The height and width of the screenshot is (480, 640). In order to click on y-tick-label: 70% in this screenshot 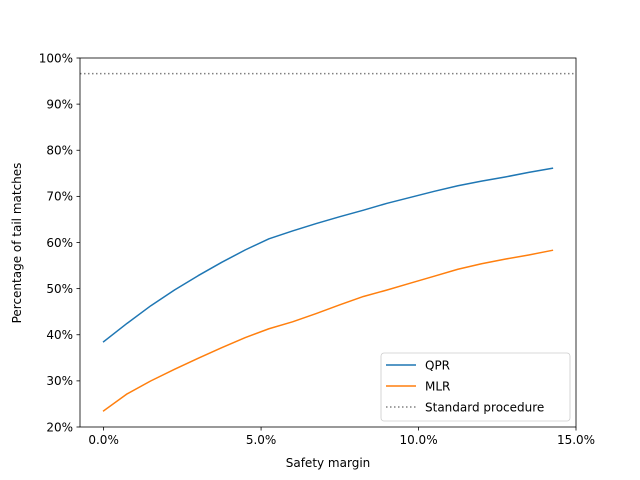, I will do `click(59, 197)`.